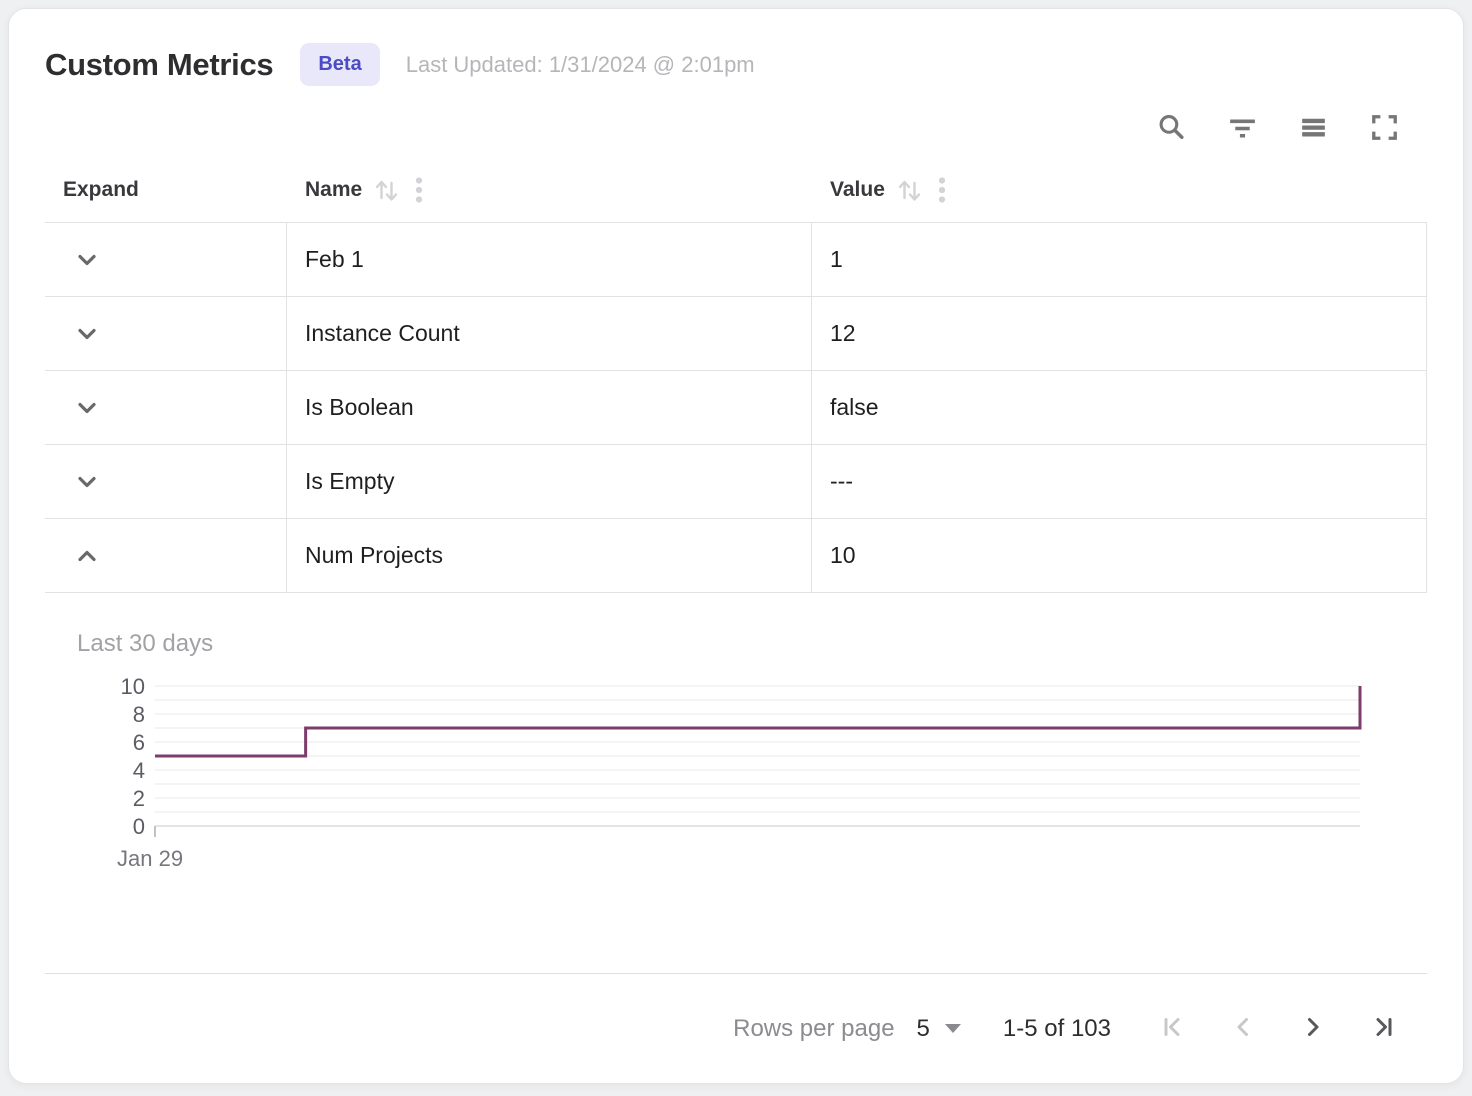  I want to click on collapse-row-button, so click(87, 556).